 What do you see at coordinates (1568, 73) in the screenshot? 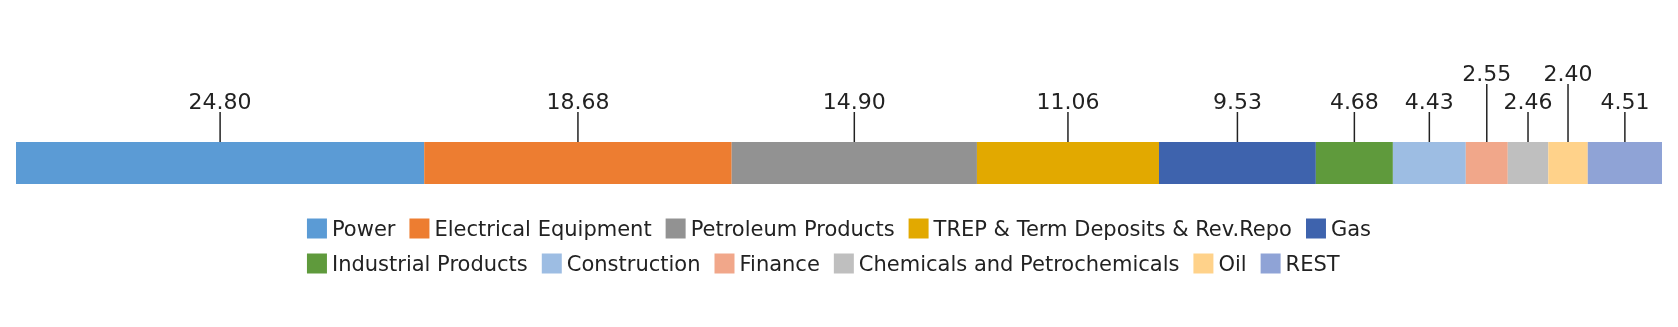
I see `data-label: 2.40` at bounding box center [1568, 73].